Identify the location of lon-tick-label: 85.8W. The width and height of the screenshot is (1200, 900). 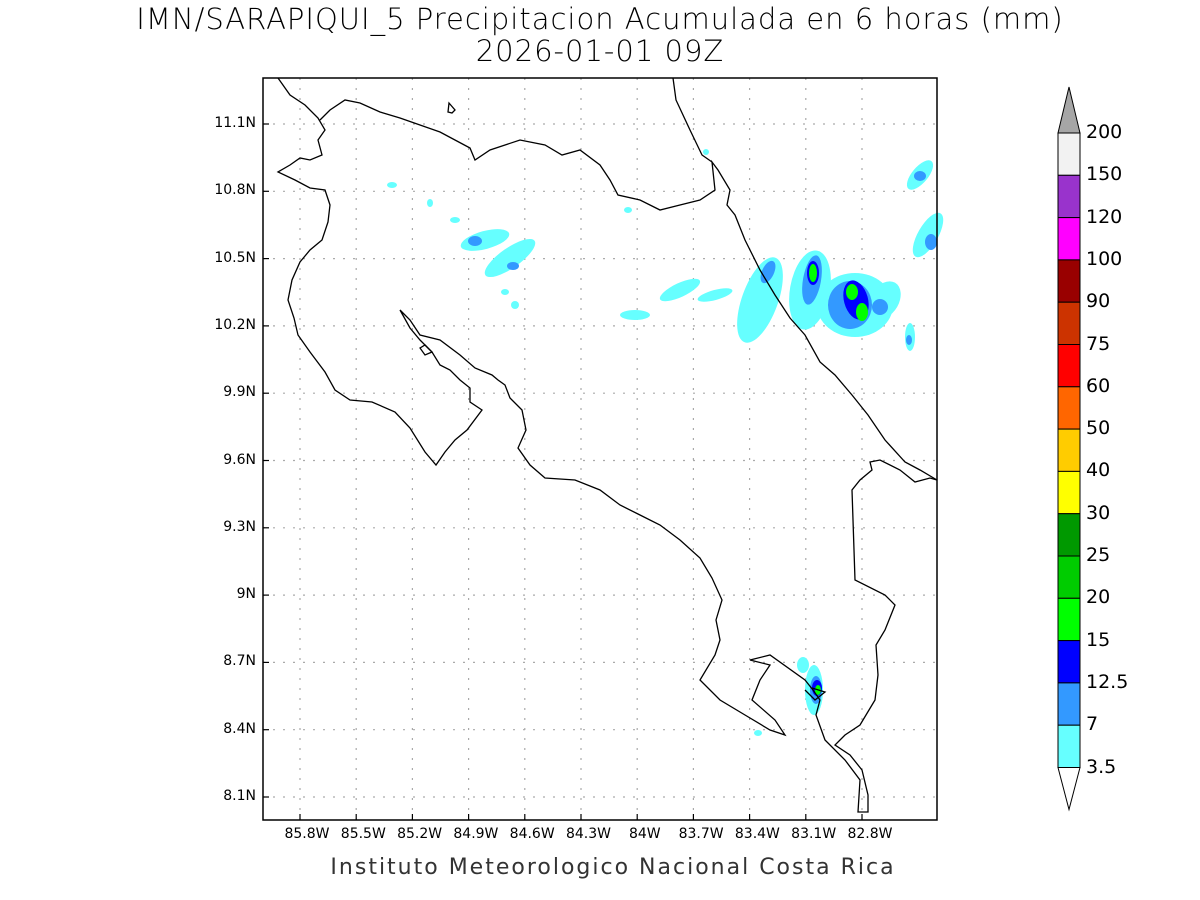
(307, 834).